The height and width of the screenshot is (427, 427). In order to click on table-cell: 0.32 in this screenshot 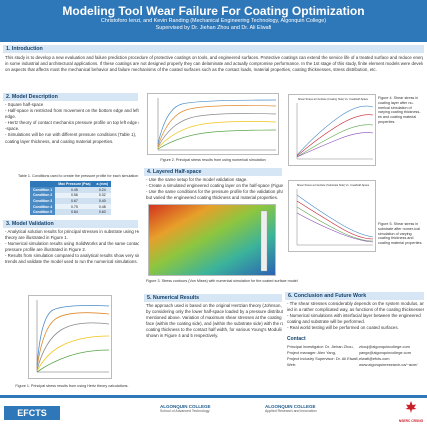, I will do `click(102, 195)`.